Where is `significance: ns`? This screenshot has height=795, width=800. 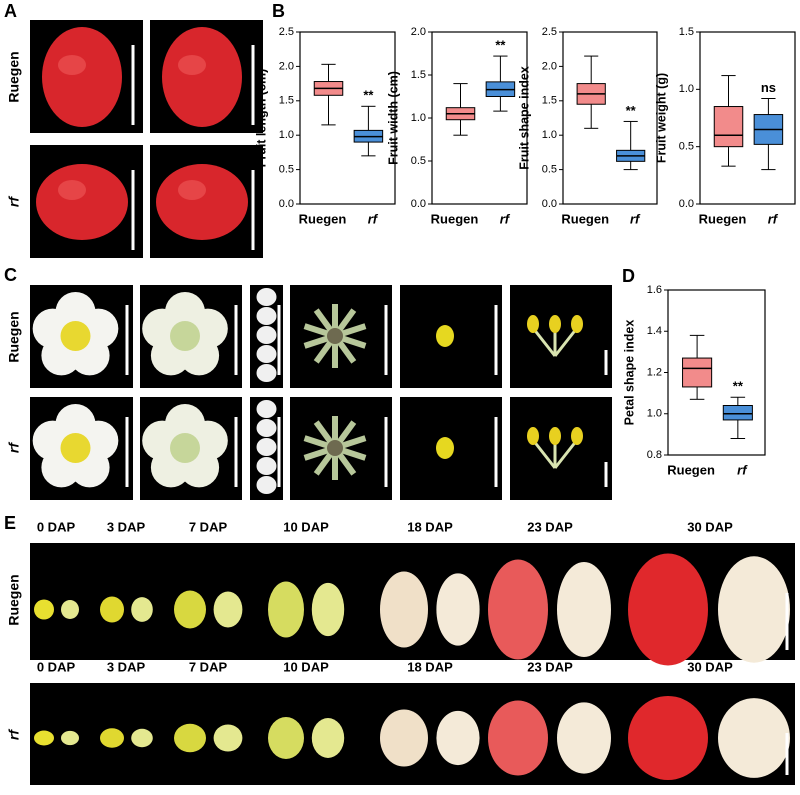 significance: ns is located at coordinates (768, 87).